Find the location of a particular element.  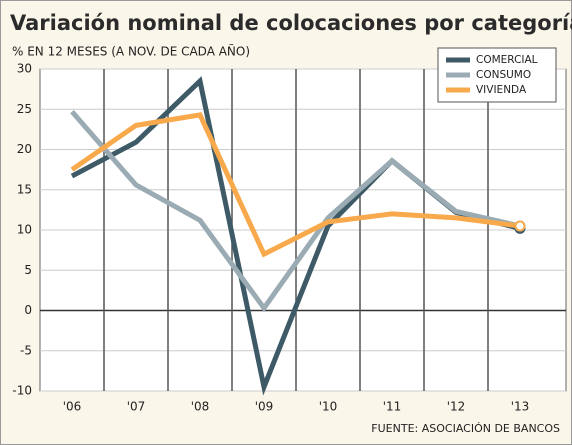

y-tick-label: 0 is located at coordinates (28, 310).